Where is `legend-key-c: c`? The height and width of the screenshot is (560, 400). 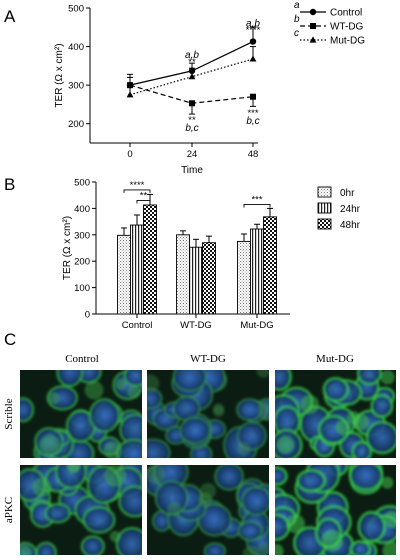
legend-key-c: c is located at coordinates (296, 33).